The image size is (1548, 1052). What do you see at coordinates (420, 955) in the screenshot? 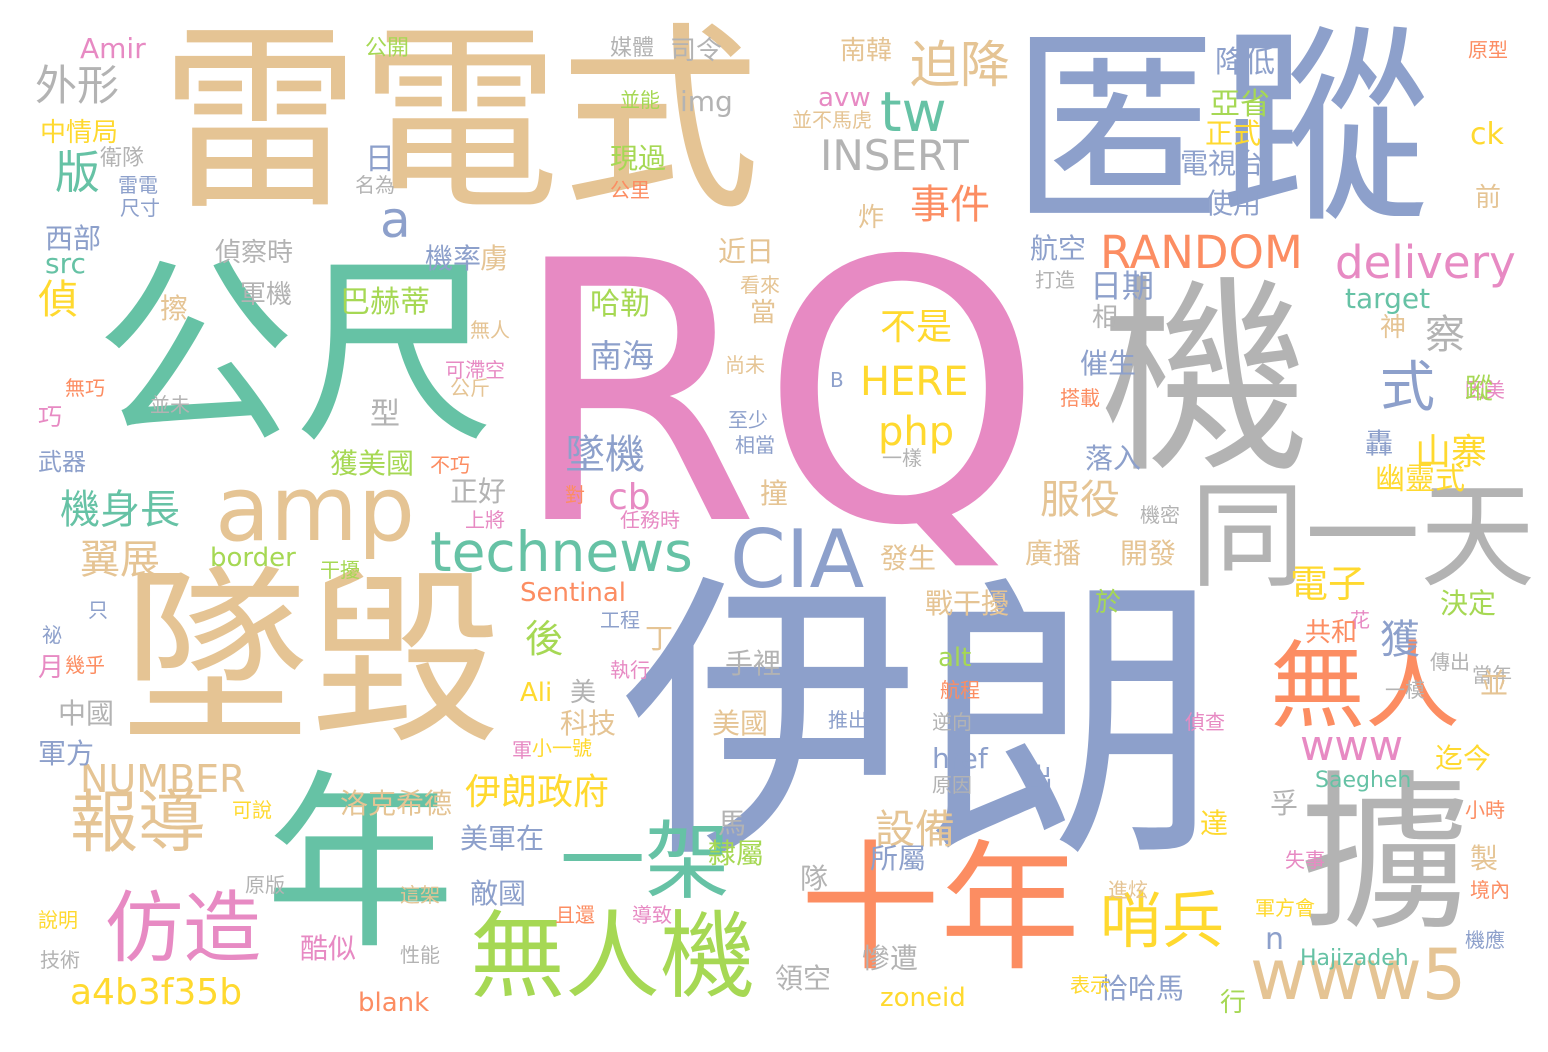
I see `cloud-word: 性能` at bounding box center [420, 955].